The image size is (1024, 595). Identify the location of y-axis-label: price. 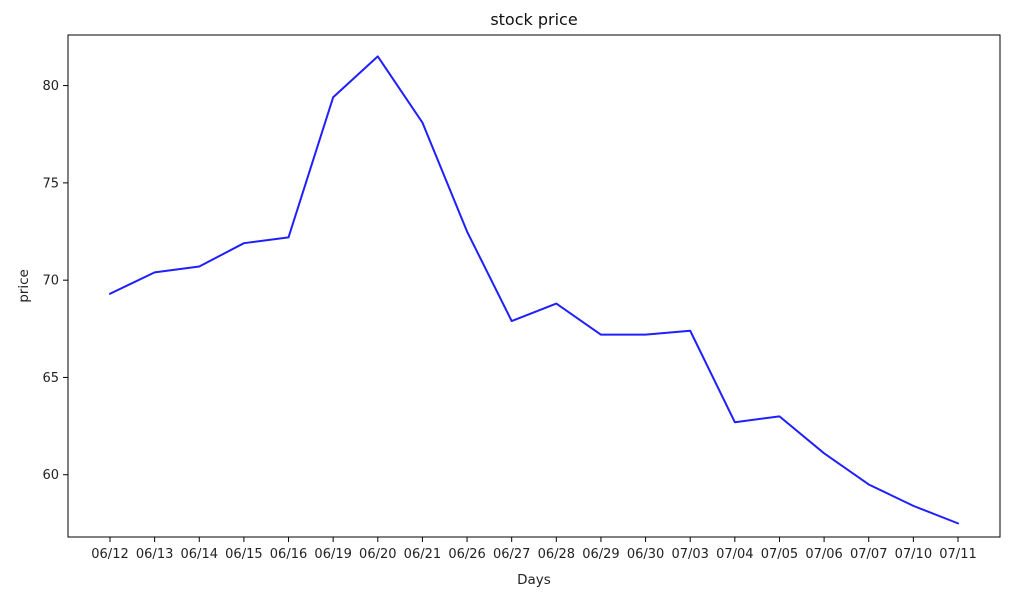
(24, 286).